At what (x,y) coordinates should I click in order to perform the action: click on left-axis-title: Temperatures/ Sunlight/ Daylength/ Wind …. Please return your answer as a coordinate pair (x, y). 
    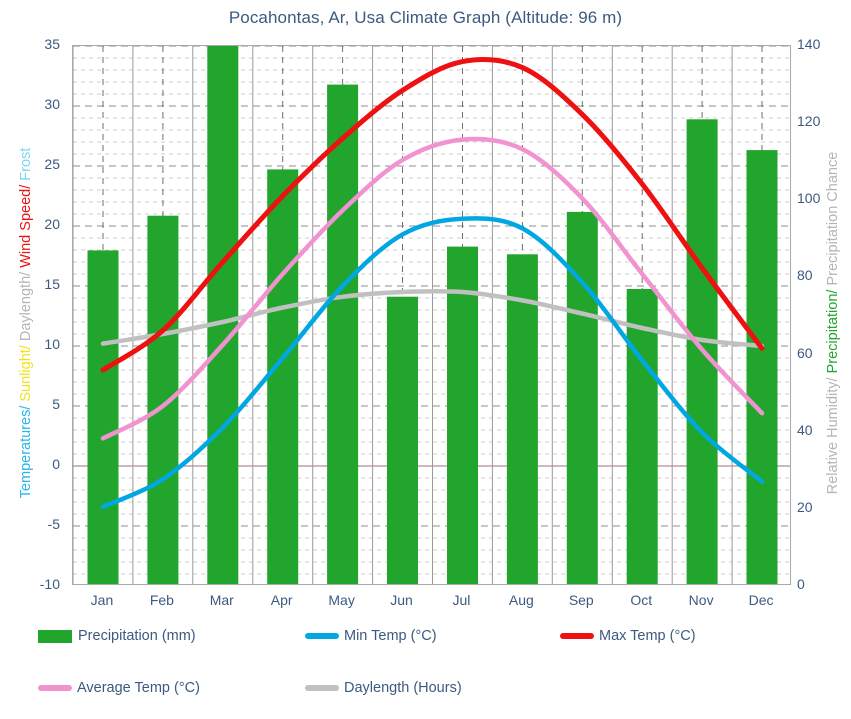
    Looking at the image, I should click on (26, 323).